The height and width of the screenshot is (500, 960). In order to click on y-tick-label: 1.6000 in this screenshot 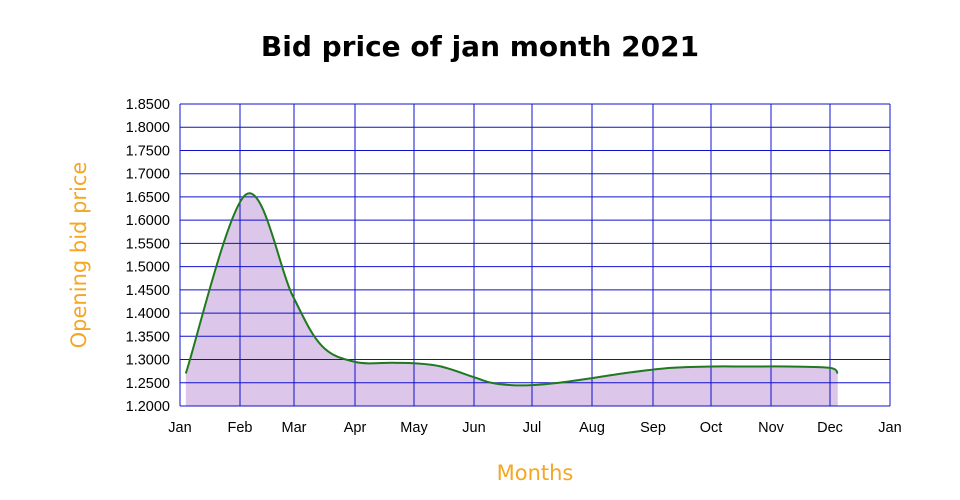, I will do `click(148, 221)`.